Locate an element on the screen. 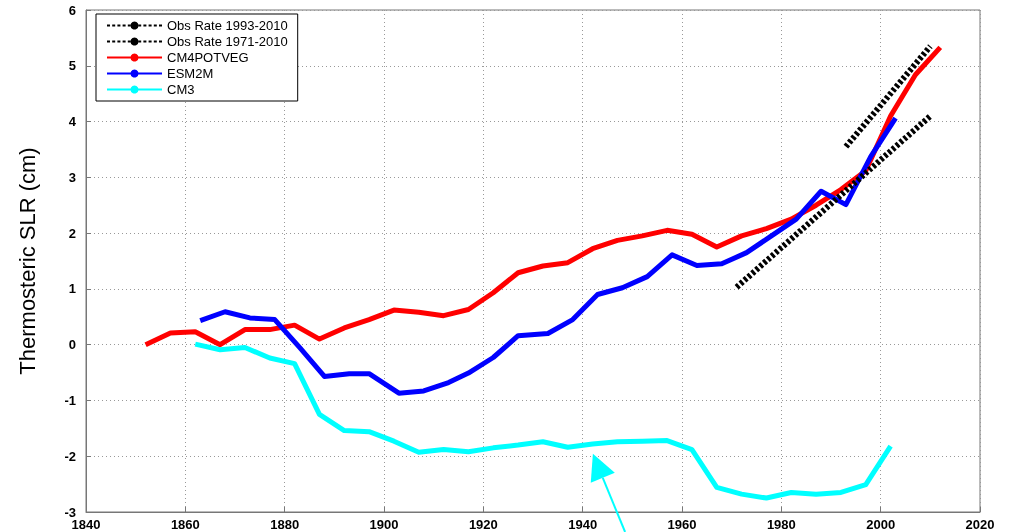  y-tick-label: 3 is located at coordinates (72, 177).